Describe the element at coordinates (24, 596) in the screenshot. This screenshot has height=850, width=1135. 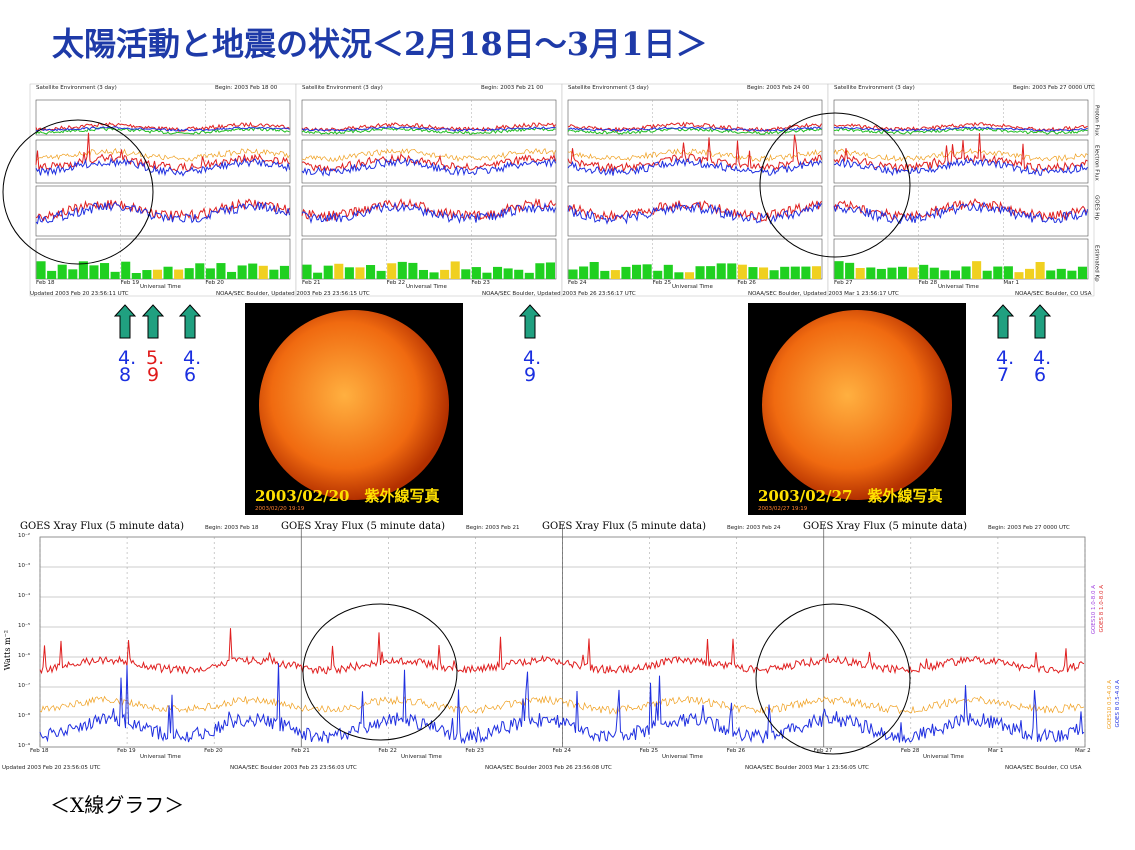
I see `y-tick-label: 10⁻⁴` at that location.